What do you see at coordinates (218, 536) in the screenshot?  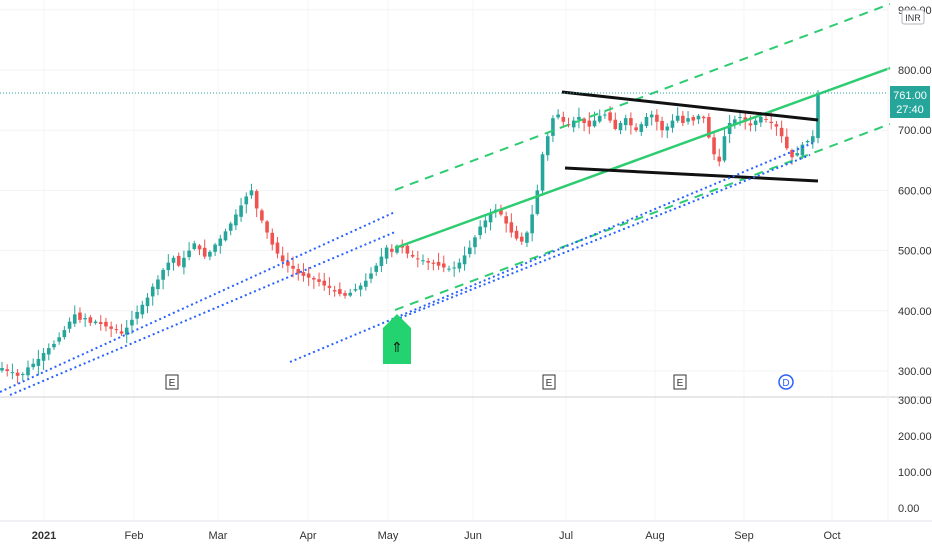 I see `time-tick-label: Mar` at bounding box center [218, 536].